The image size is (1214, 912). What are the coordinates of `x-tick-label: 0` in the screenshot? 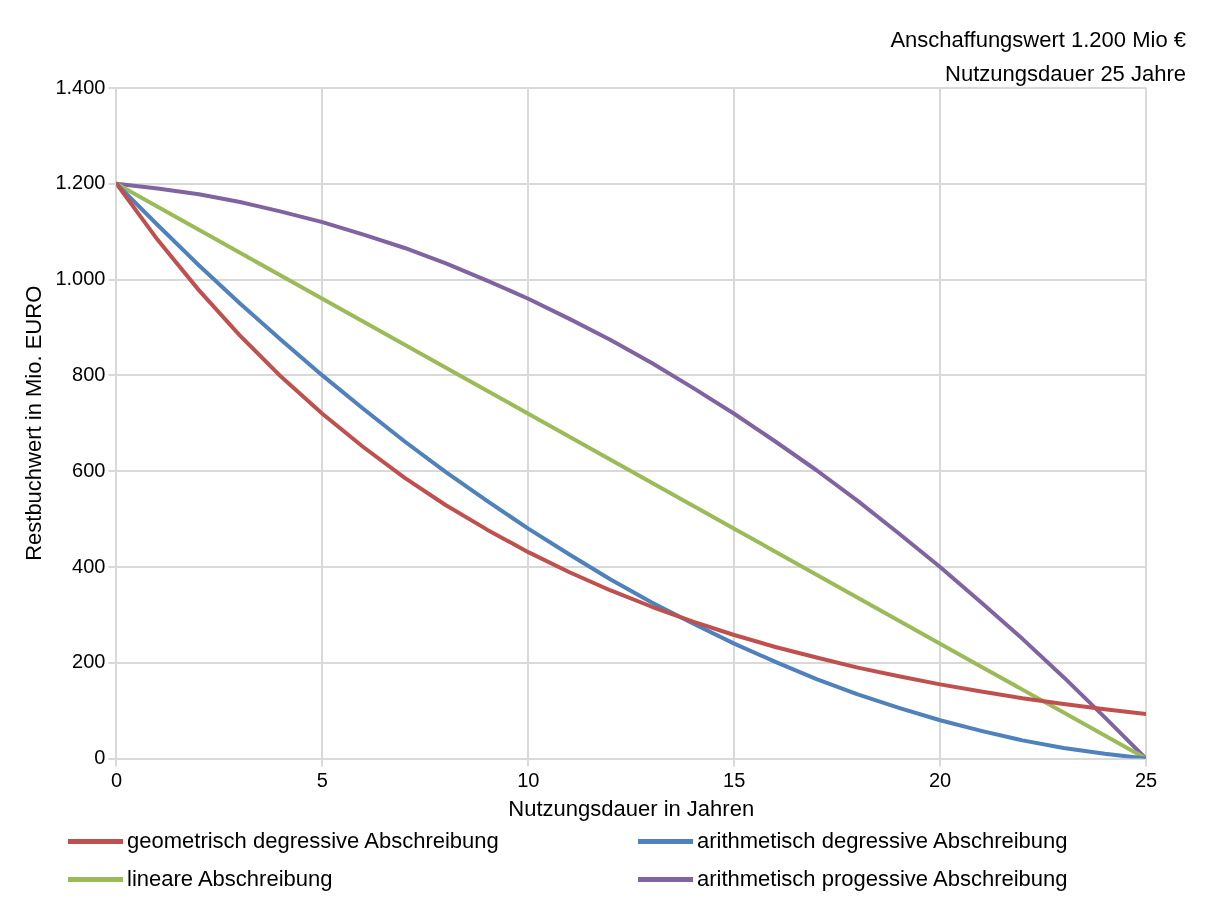 It's located at (116, 780).